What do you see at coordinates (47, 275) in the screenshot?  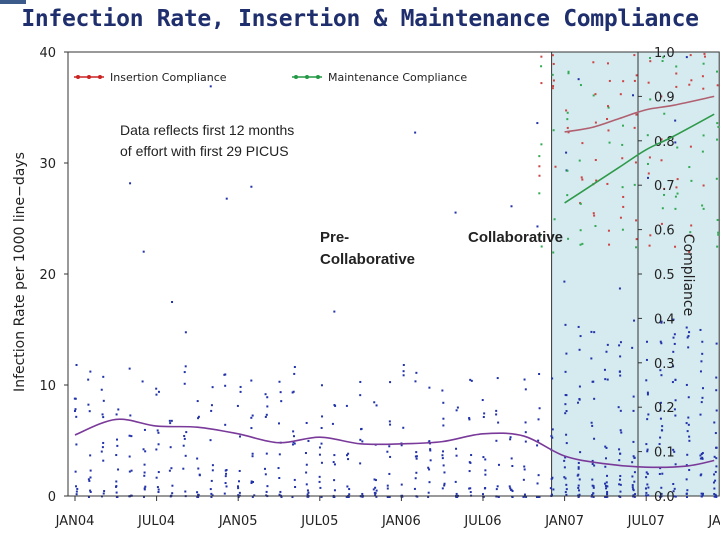 I see `y-tick-label: 20` at bounding box center [47, 275].